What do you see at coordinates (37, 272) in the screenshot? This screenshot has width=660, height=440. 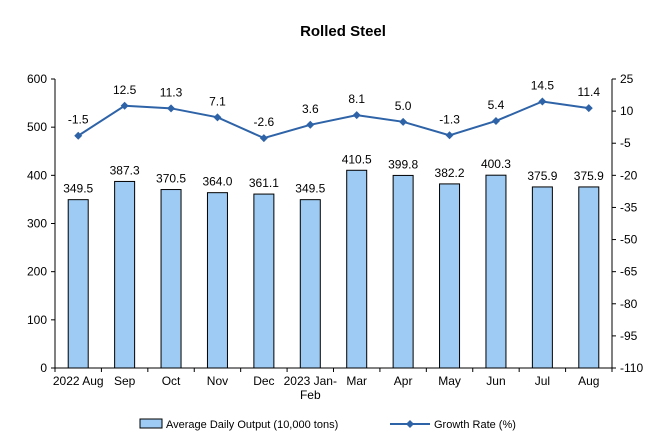 I see `y-tick-label-left: 200` at bounding box center [37, 272].